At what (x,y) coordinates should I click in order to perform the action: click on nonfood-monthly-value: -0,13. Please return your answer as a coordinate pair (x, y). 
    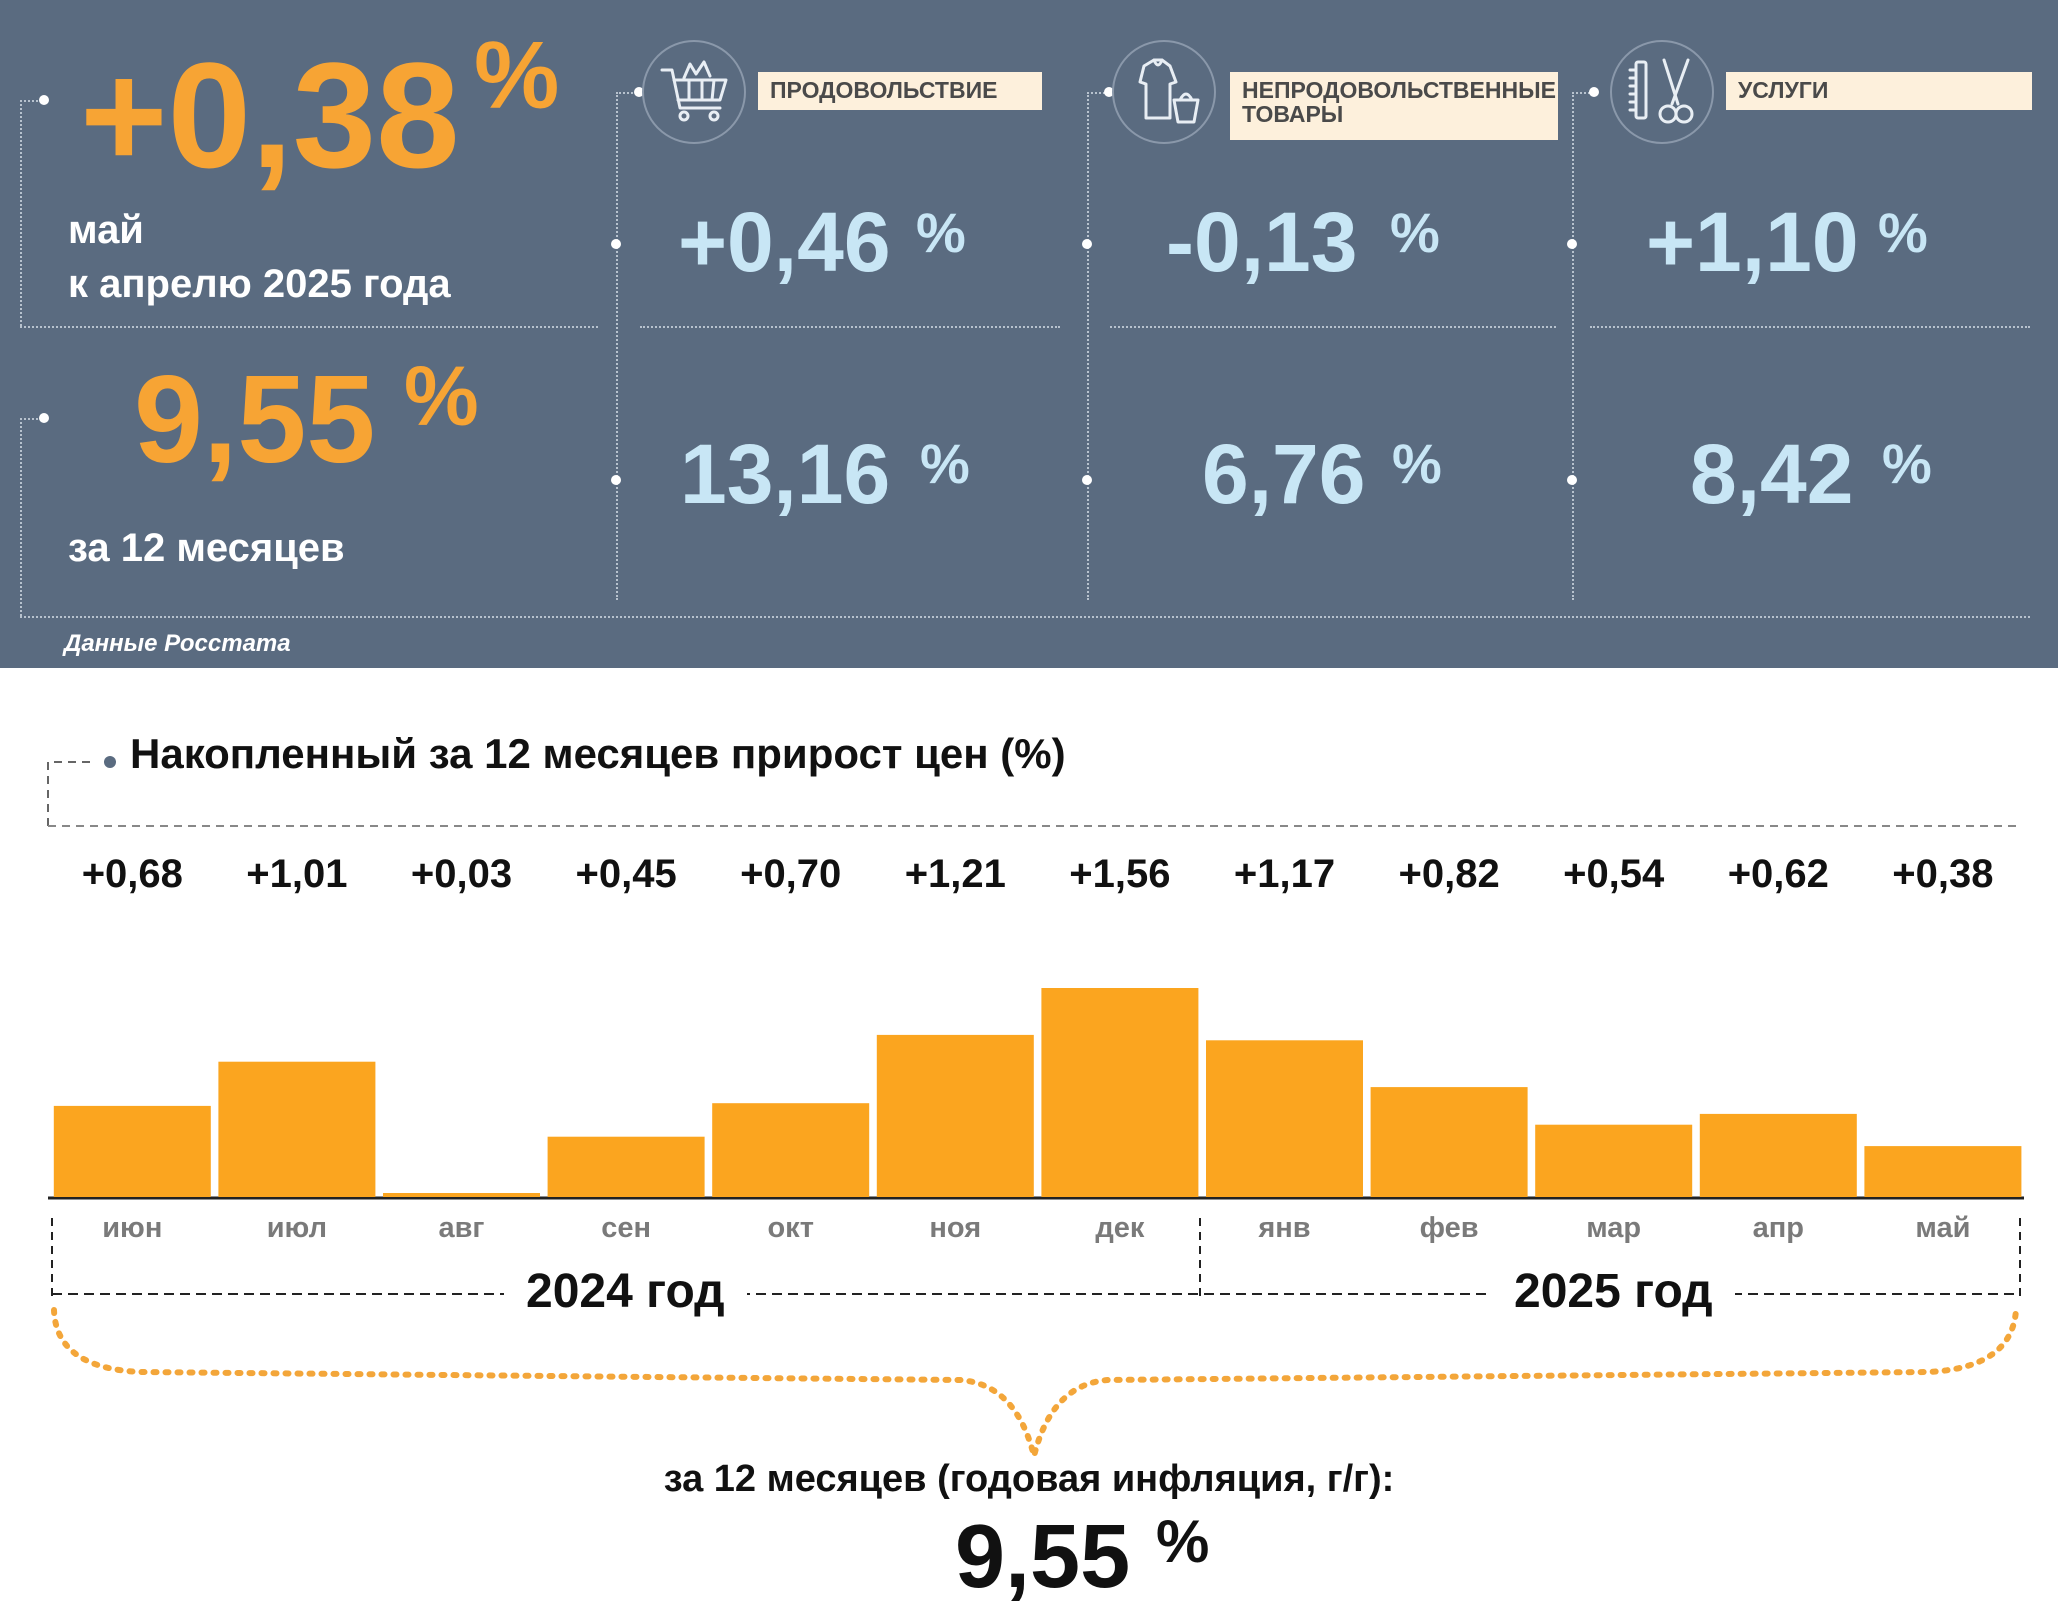
    Looking at the image, I should click on (1262, 242).